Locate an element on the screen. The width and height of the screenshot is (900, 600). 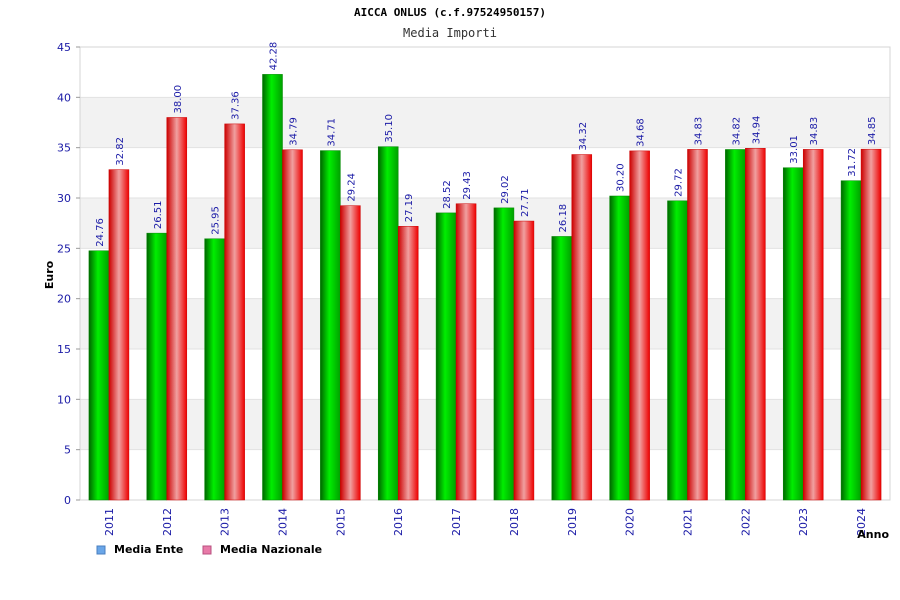
y-axis-ticks: 0 5 10 15 20 25 30 35 40 45 is located at coordinates (68, 274).